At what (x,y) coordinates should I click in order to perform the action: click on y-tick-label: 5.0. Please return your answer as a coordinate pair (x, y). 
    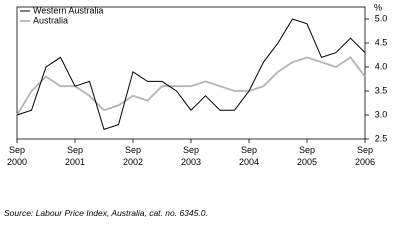
    Looking at the image, I should click on (381, 18).